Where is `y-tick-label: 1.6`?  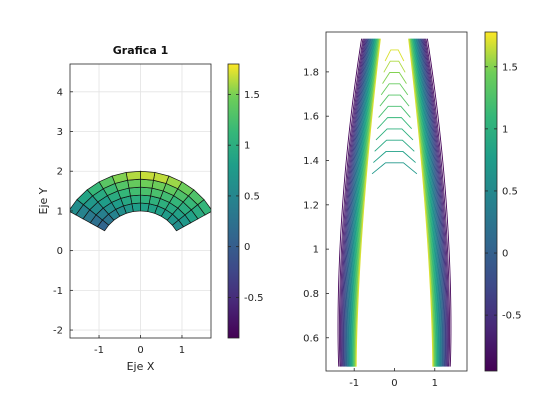
y-tick-label: 1.6 is located at coordinates (311, 117).